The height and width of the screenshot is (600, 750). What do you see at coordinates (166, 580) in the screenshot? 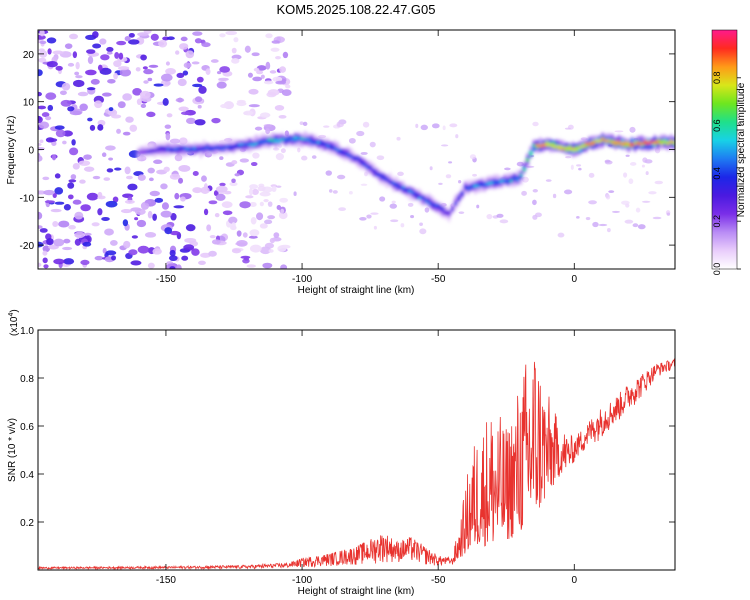
I see `snr-x-tick-label: -150` at bounding box center [166, 580].